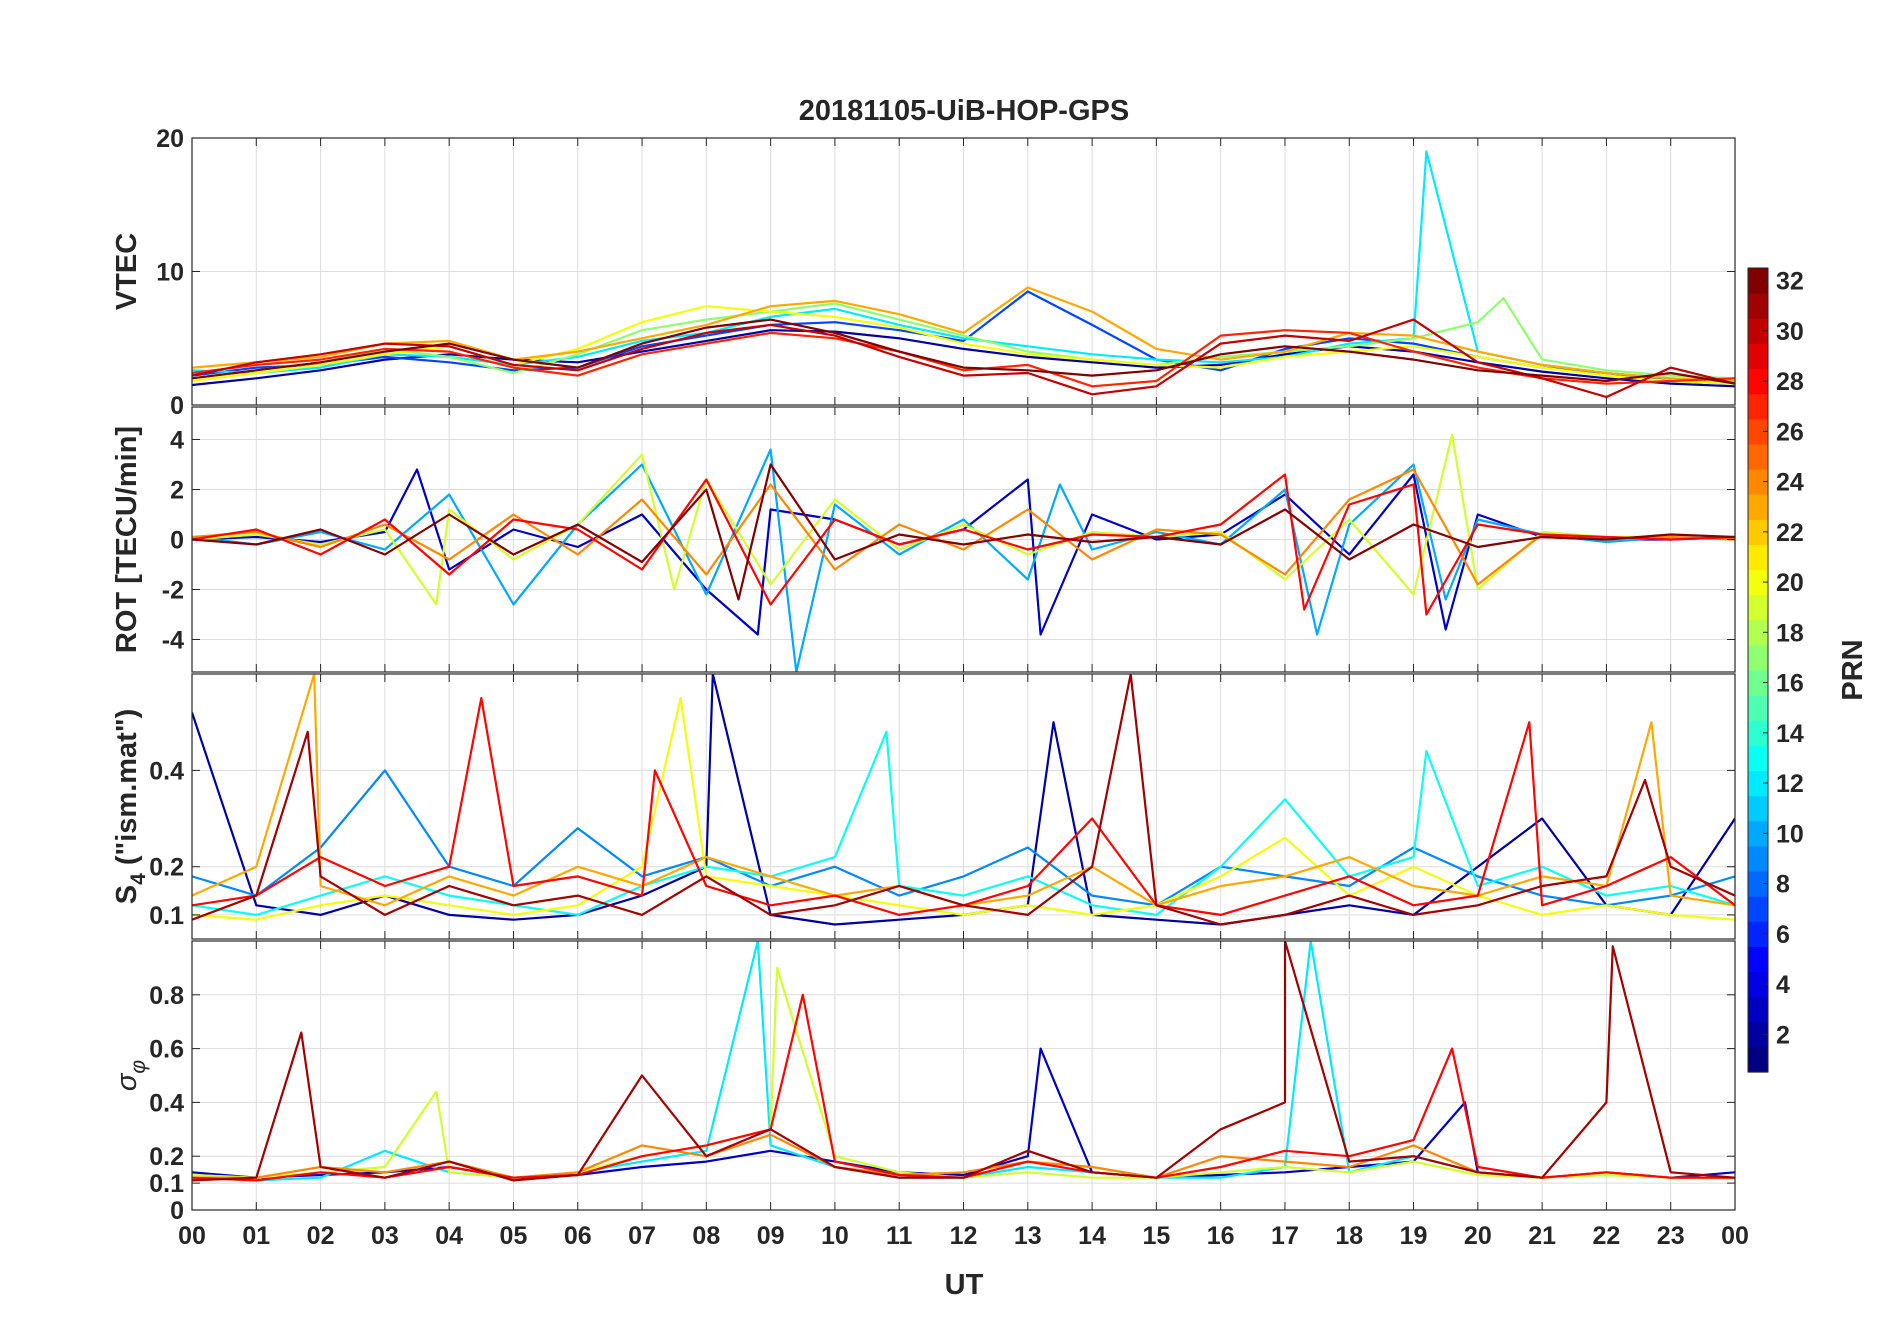  I want to click on x-tick-label: 19, so click(1414, 1236).